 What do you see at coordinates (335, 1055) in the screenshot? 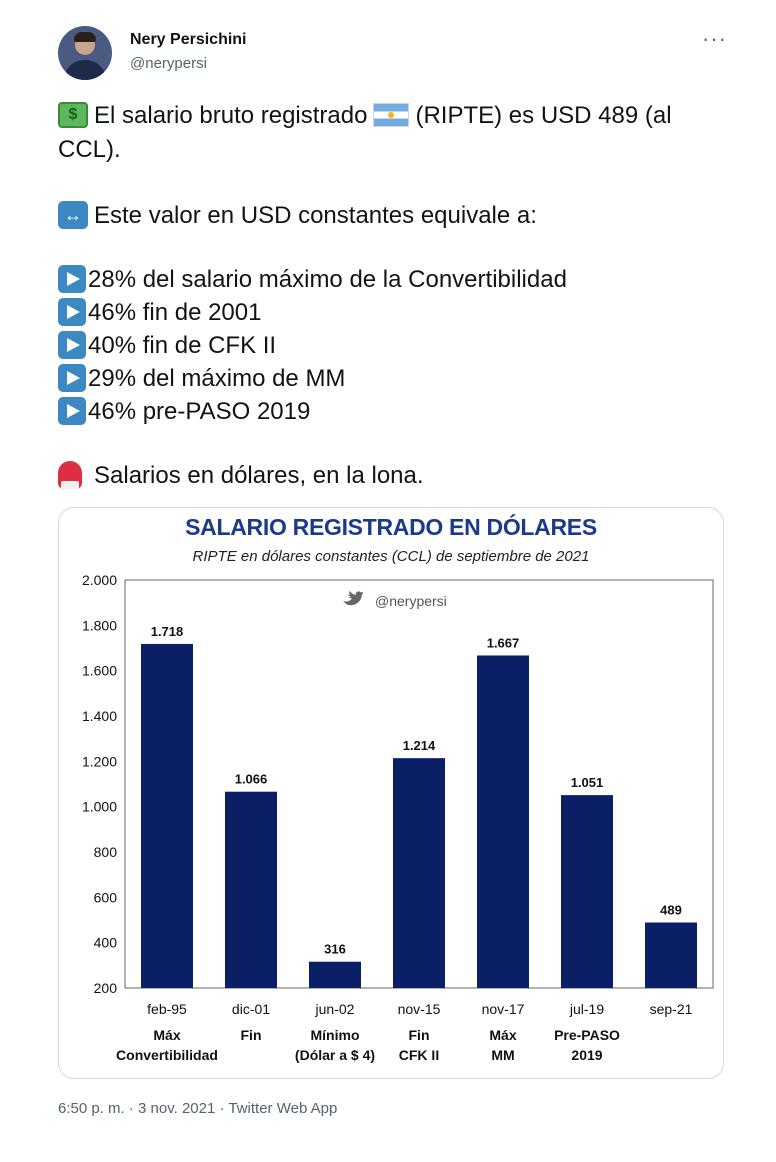
I see `category-note: (Dólar a $ 4)` at bounding box center [335, 1055].